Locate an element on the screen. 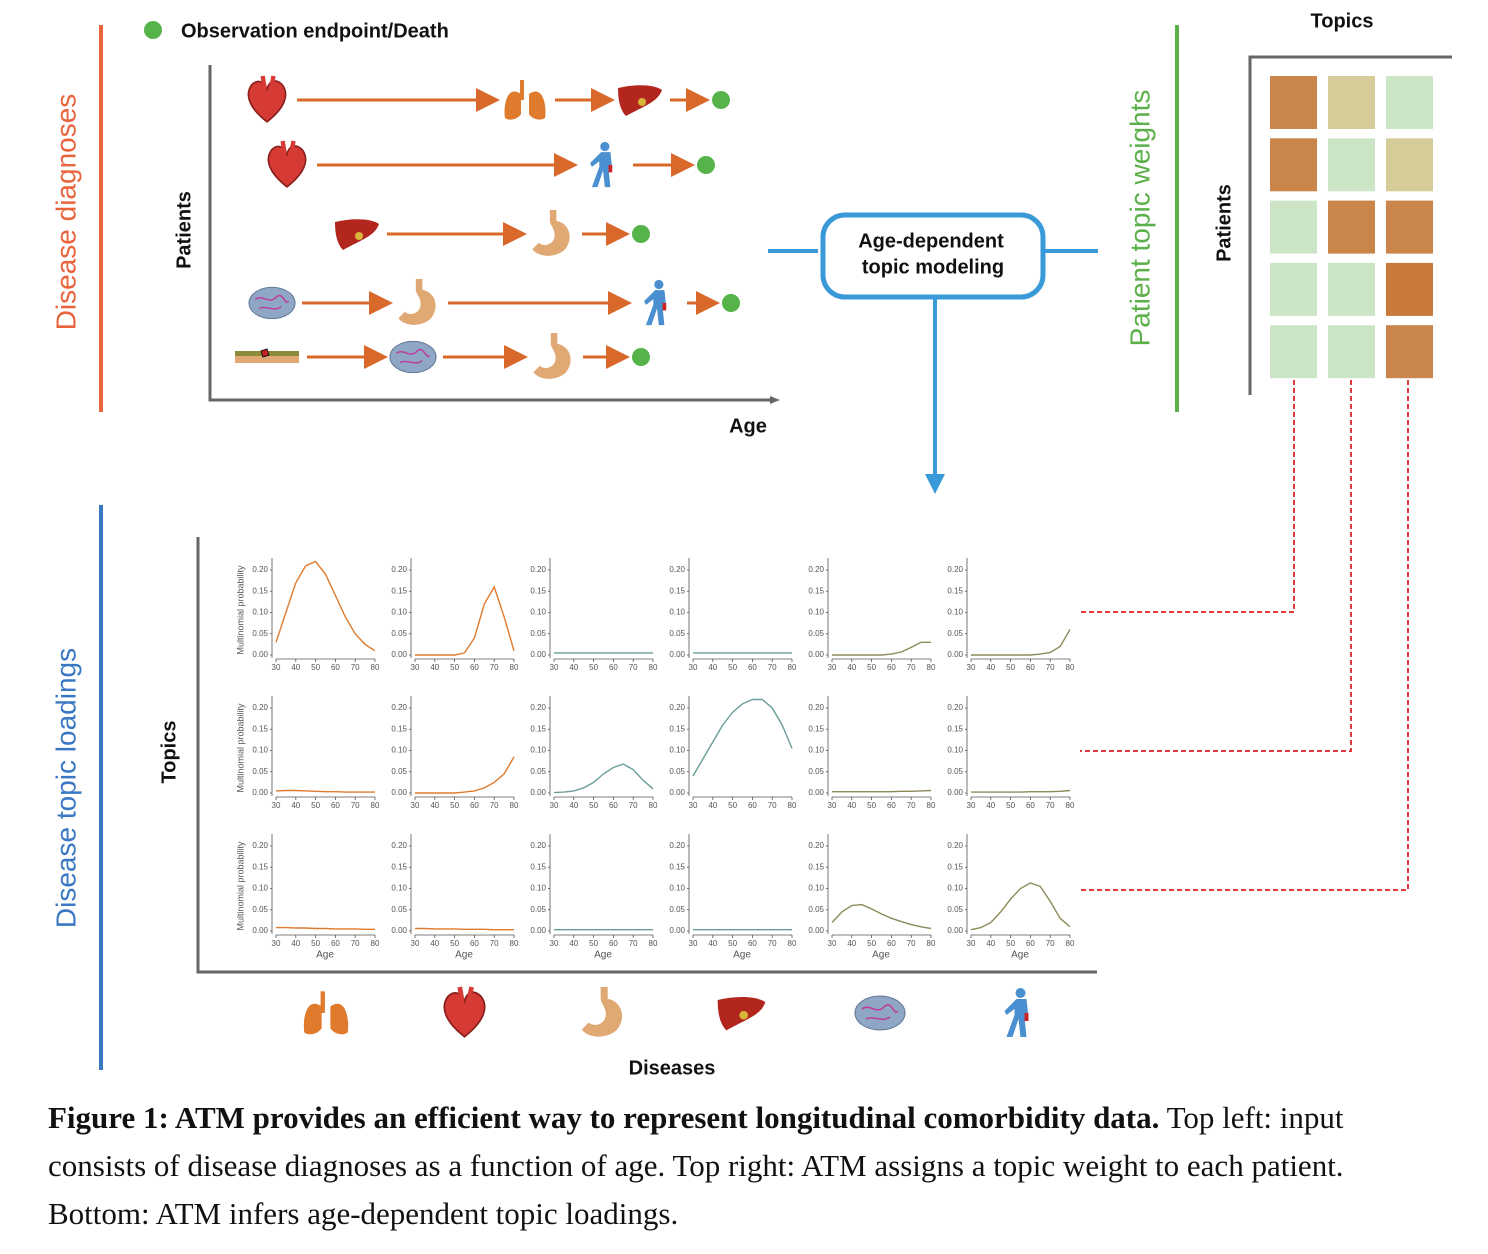 This screenshot has width=1488, height=1254. model-box is located at coordinates (933, 256).